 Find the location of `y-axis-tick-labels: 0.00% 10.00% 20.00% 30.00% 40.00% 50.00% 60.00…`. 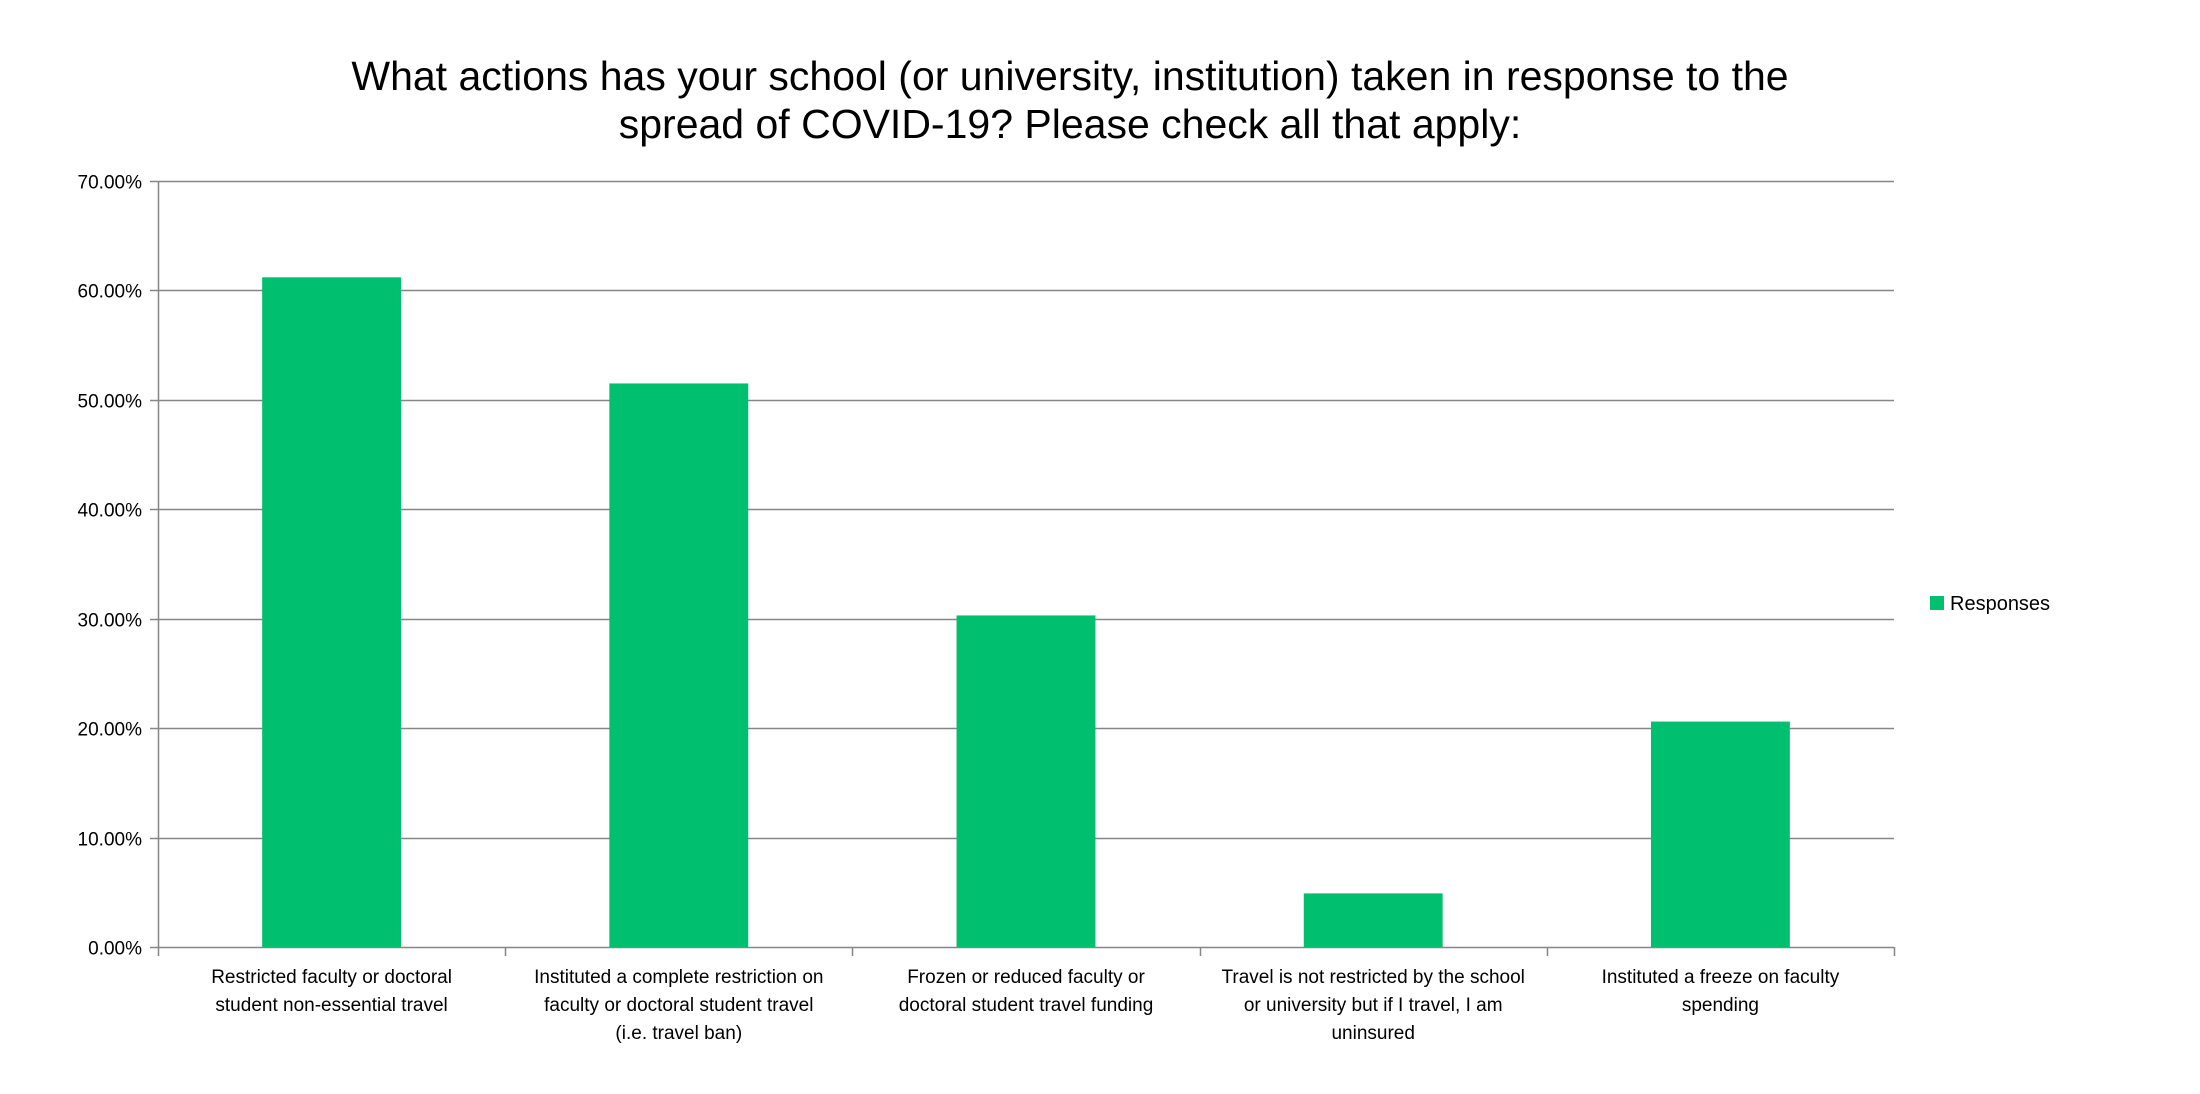

y-axis-tick-labels: 0.00% 10.00% 20.00% 30.00% 40.00% 50.00% 60.00… is located at coordinates (110, 566).